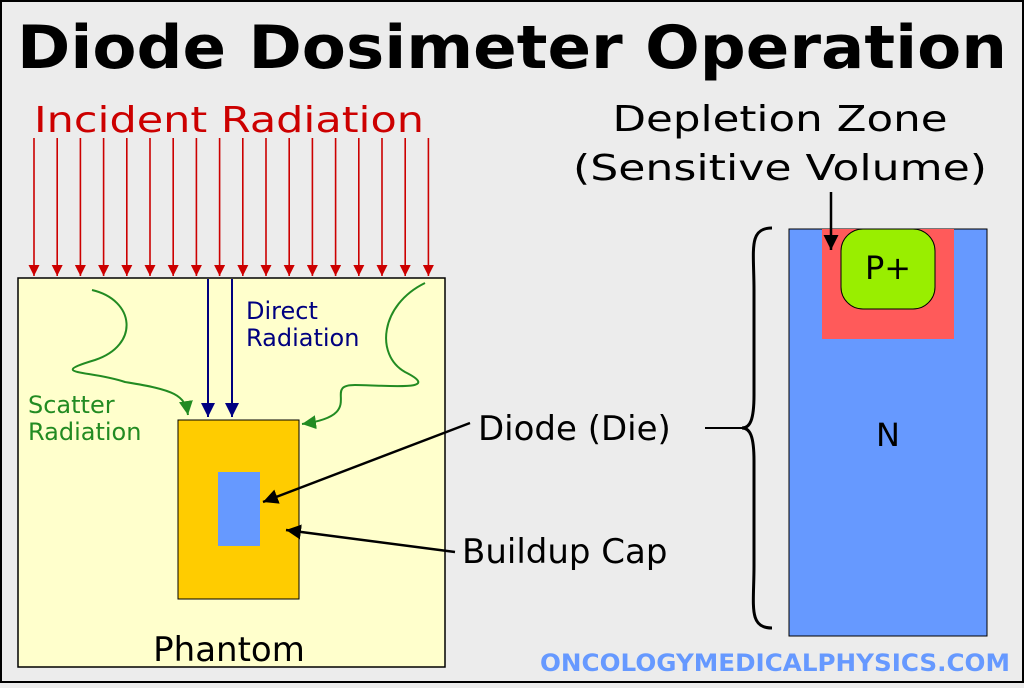 The image size is (1024, 688). Describe the element at coordinates (132, 352) in the screenshot. I see `scatter-radiation-arrow-left` at that location.